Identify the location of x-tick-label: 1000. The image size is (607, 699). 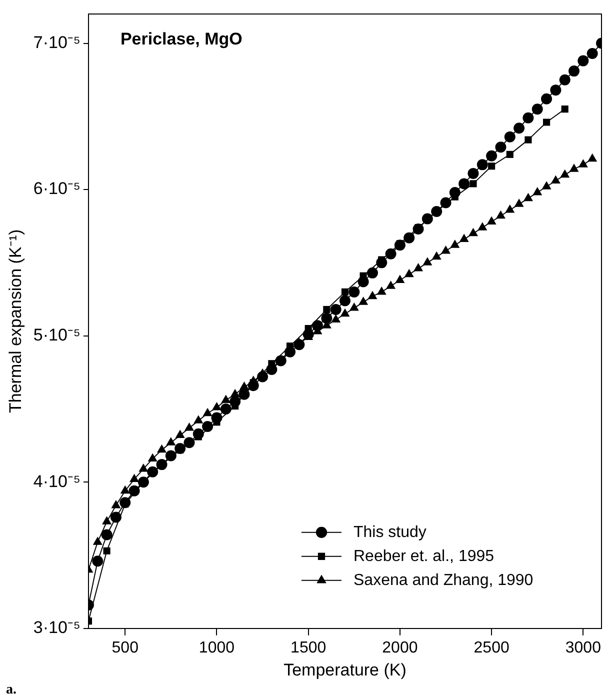
(216, 647).